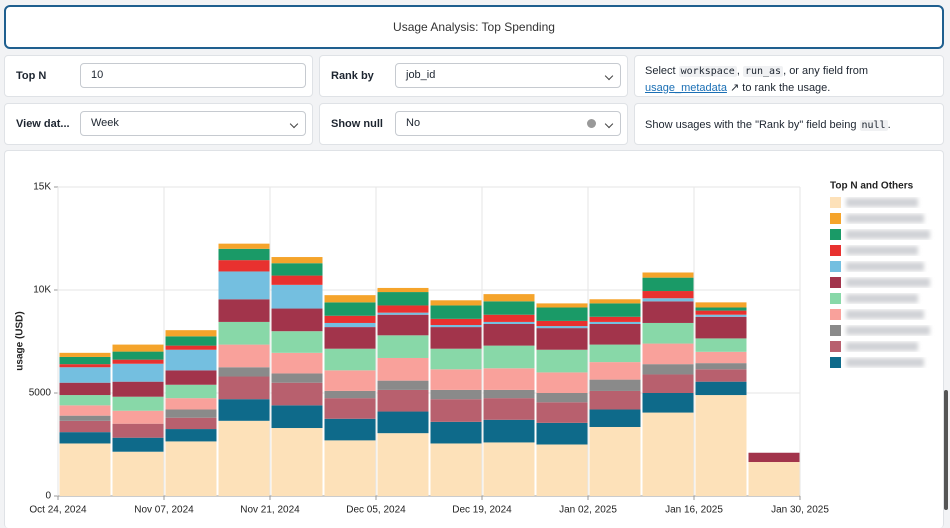 Image resolution: width=950 pixels, height=528 pixels. Describe the element at coordinates (508, 75) in the screenshot. I see `select: job_id` at that location.